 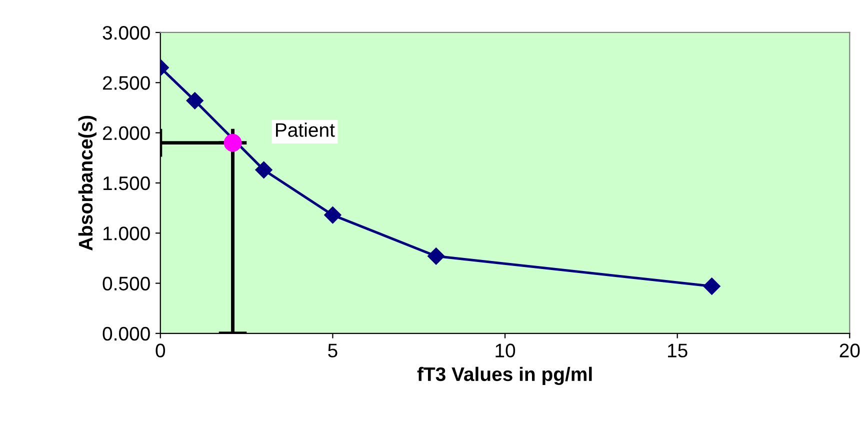 I want to click on x-tick-label: 5, so click(x=333, y=351).